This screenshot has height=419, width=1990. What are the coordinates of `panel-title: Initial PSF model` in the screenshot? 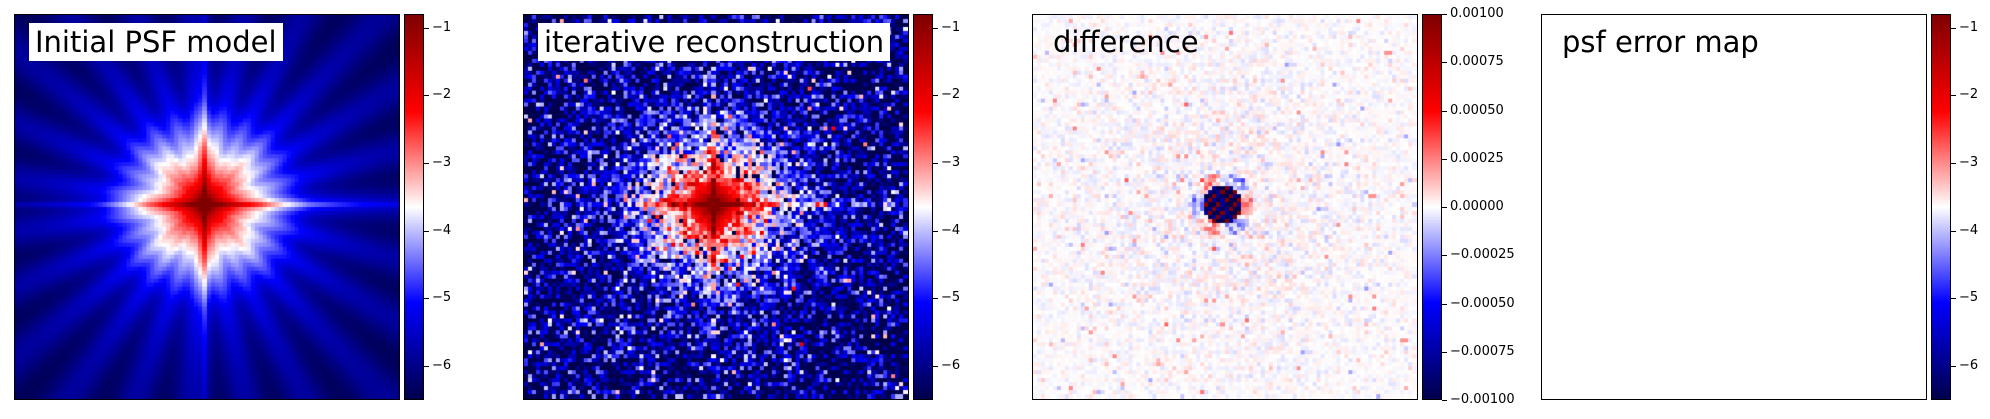 It's located at (156, 42).